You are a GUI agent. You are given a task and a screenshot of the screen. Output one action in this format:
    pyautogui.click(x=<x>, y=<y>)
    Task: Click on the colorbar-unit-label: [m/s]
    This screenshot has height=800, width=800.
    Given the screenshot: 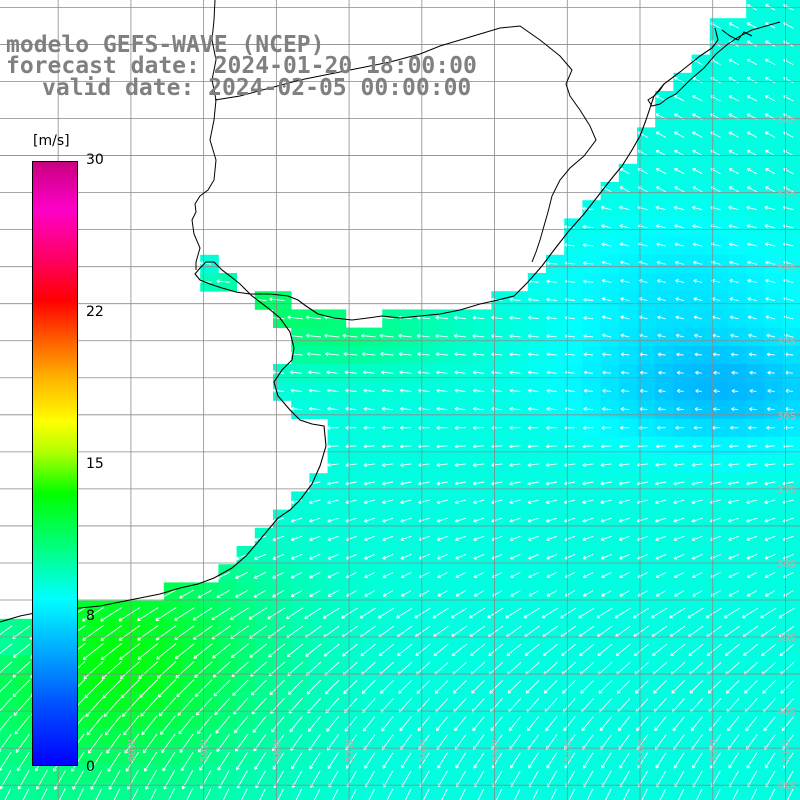 What is the action you would take?
    pyautogui.click(x=51, y=141)
    